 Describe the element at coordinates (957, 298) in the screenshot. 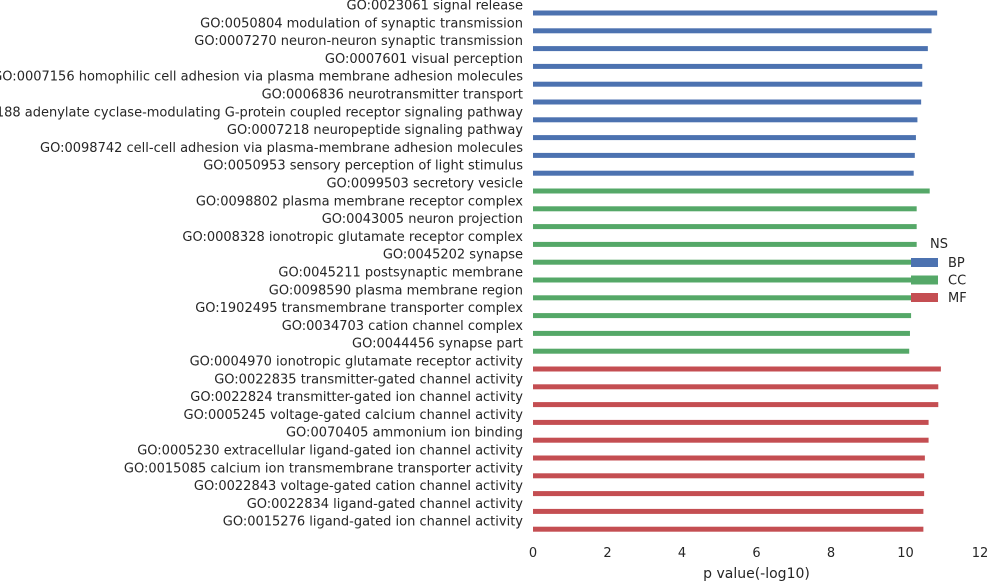

I see `legend-label-mf: MF` at that location.